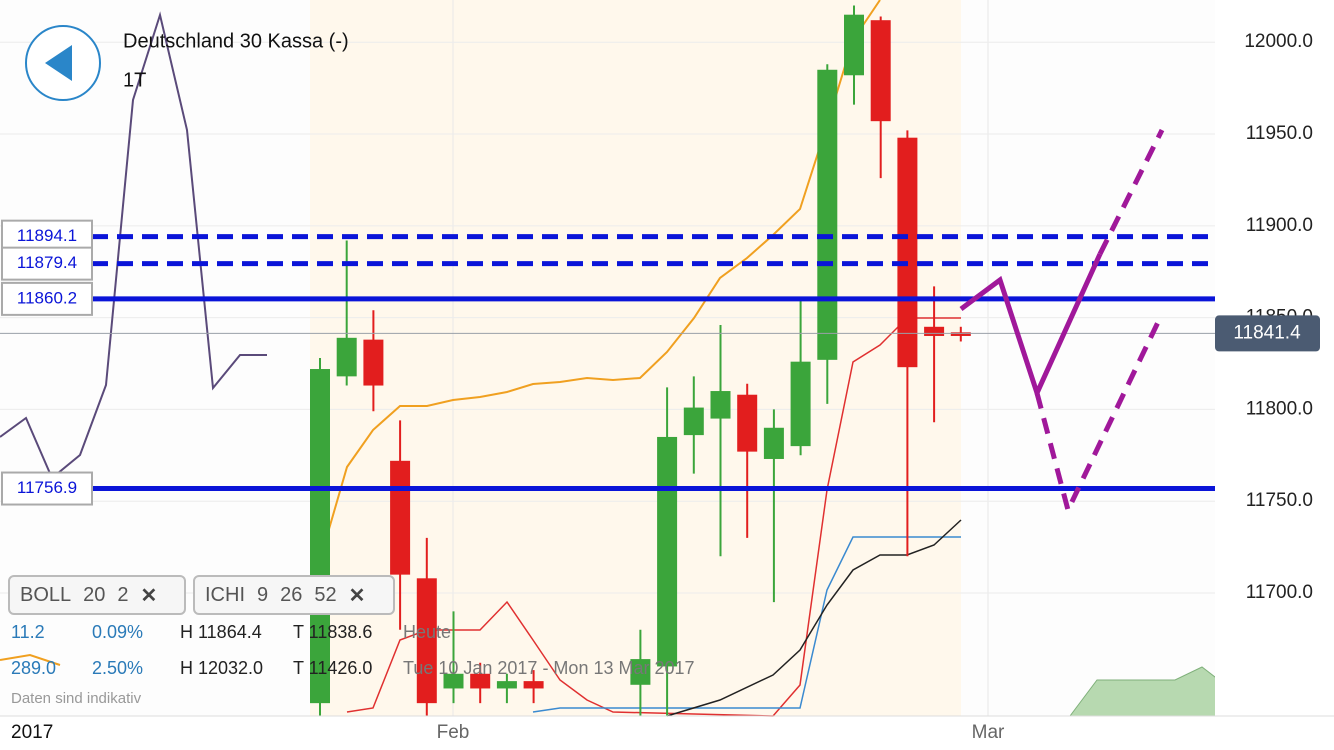  I want to click on y-tick-label: 12000.0, so click(1278, 41).